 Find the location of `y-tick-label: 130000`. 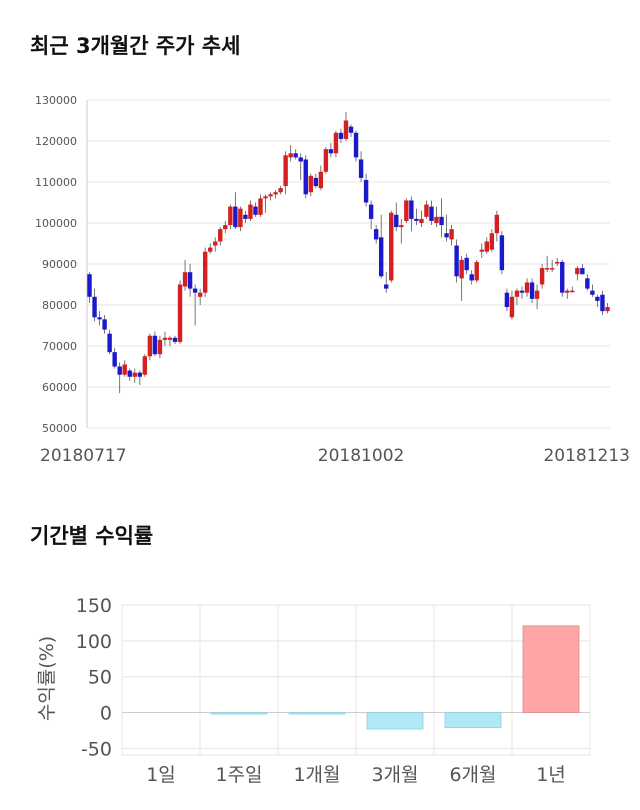

y-tick-label: 130000 is located at coordinates (56, 100).